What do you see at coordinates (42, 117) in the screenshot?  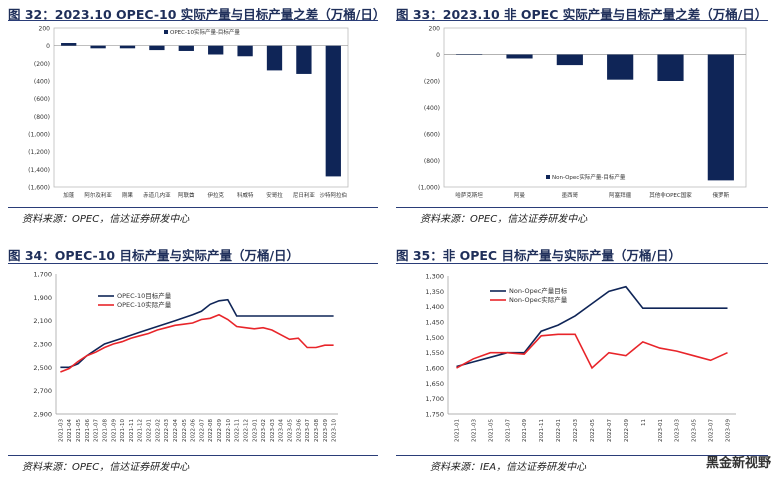 I see `y-tick-label: (800)` at bounding box center [42, 117].